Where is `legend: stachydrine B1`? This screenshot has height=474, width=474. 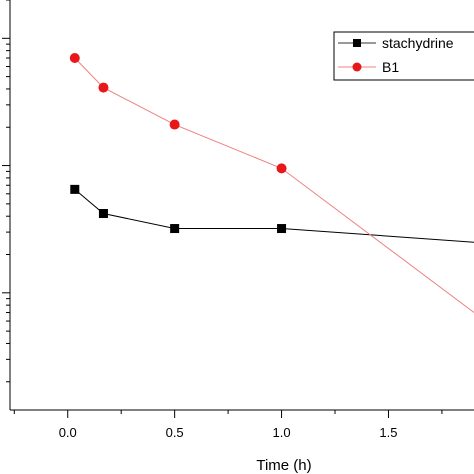 legend: stachydrine B1 is located at coordinates (403, 56).